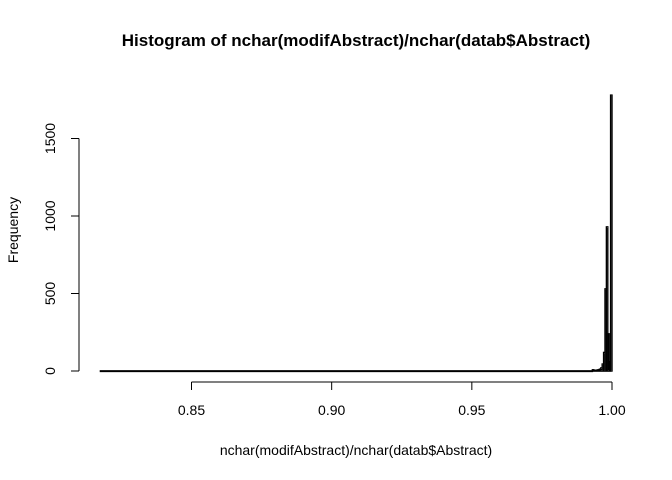  What do you see at coordinates (611, 410) in the screenshot?
I see `x-tick-label-3: 1.00` at bounding box center [611, 410].